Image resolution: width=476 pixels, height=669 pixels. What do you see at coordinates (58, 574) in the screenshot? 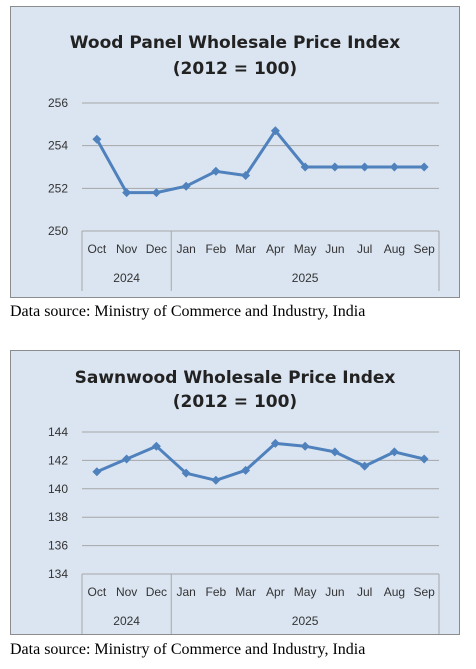
I see `y-tick-label: 134` at bounding box center [58, 574].